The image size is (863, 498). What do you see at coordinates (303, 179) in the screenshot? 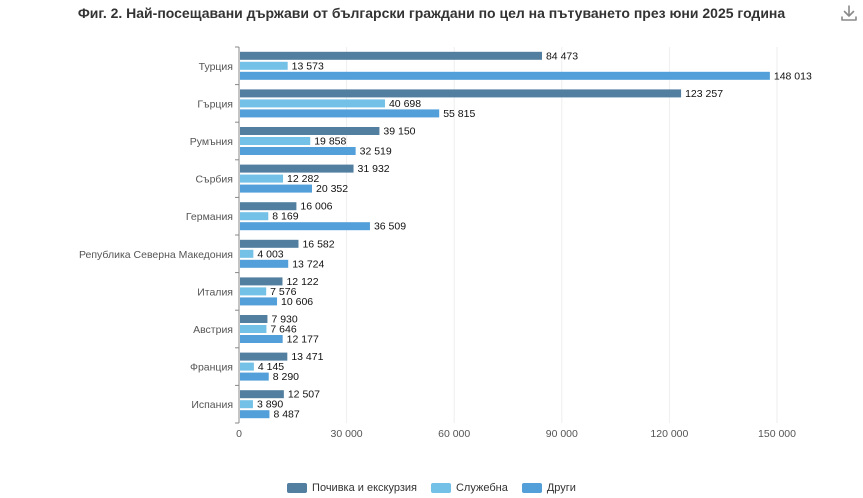
I see `data-label: 12 282` at bounding box center [303, 179].